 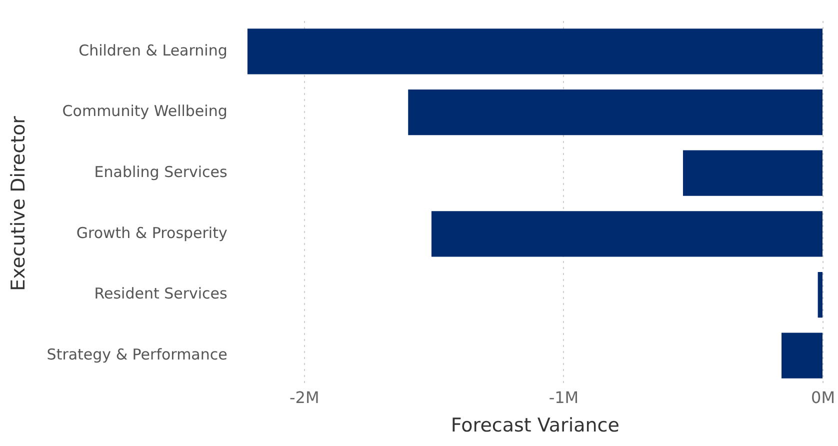 I want to click on y-tick-label: Community Wellbeing, so click(x=145, y=111).